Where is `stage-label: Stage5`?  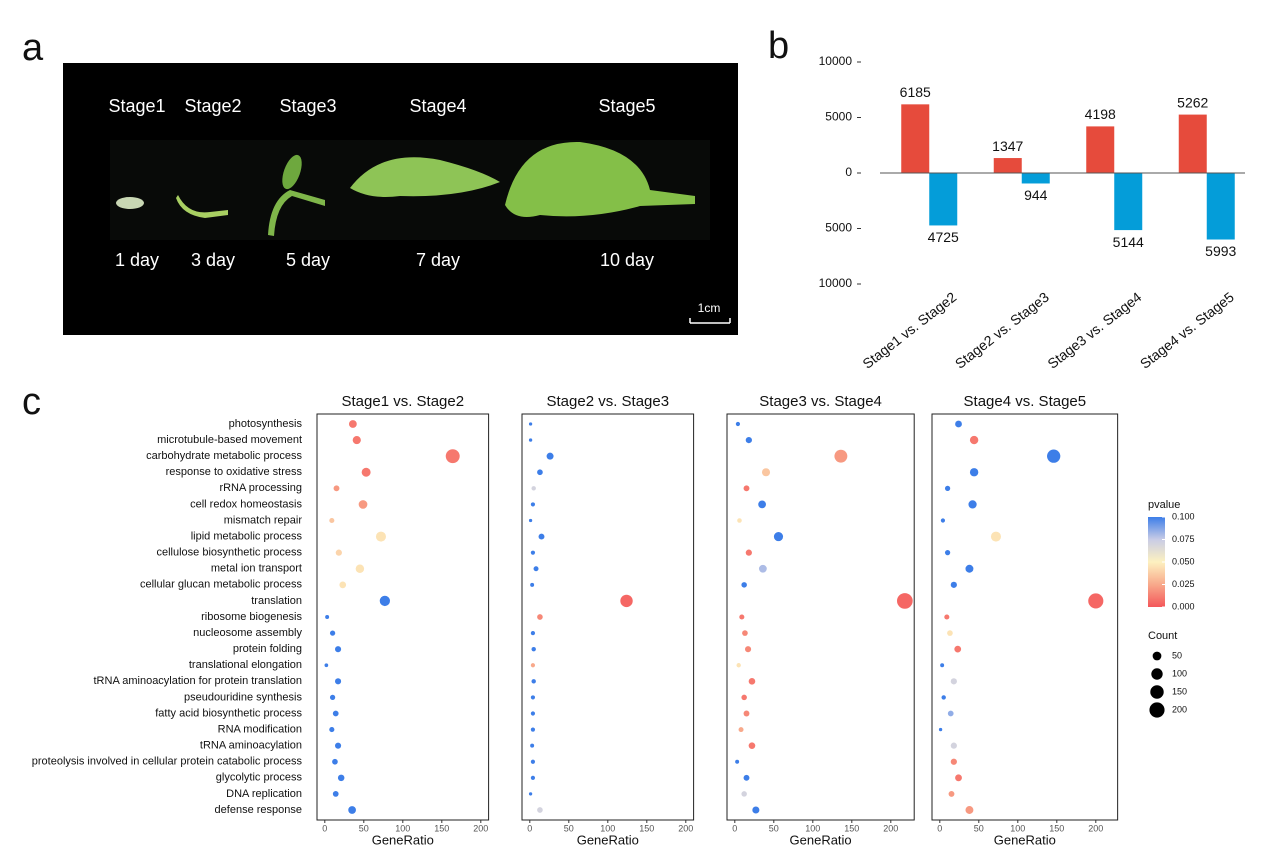 stage-label: Stage5 is located at coordinates (626, 106).